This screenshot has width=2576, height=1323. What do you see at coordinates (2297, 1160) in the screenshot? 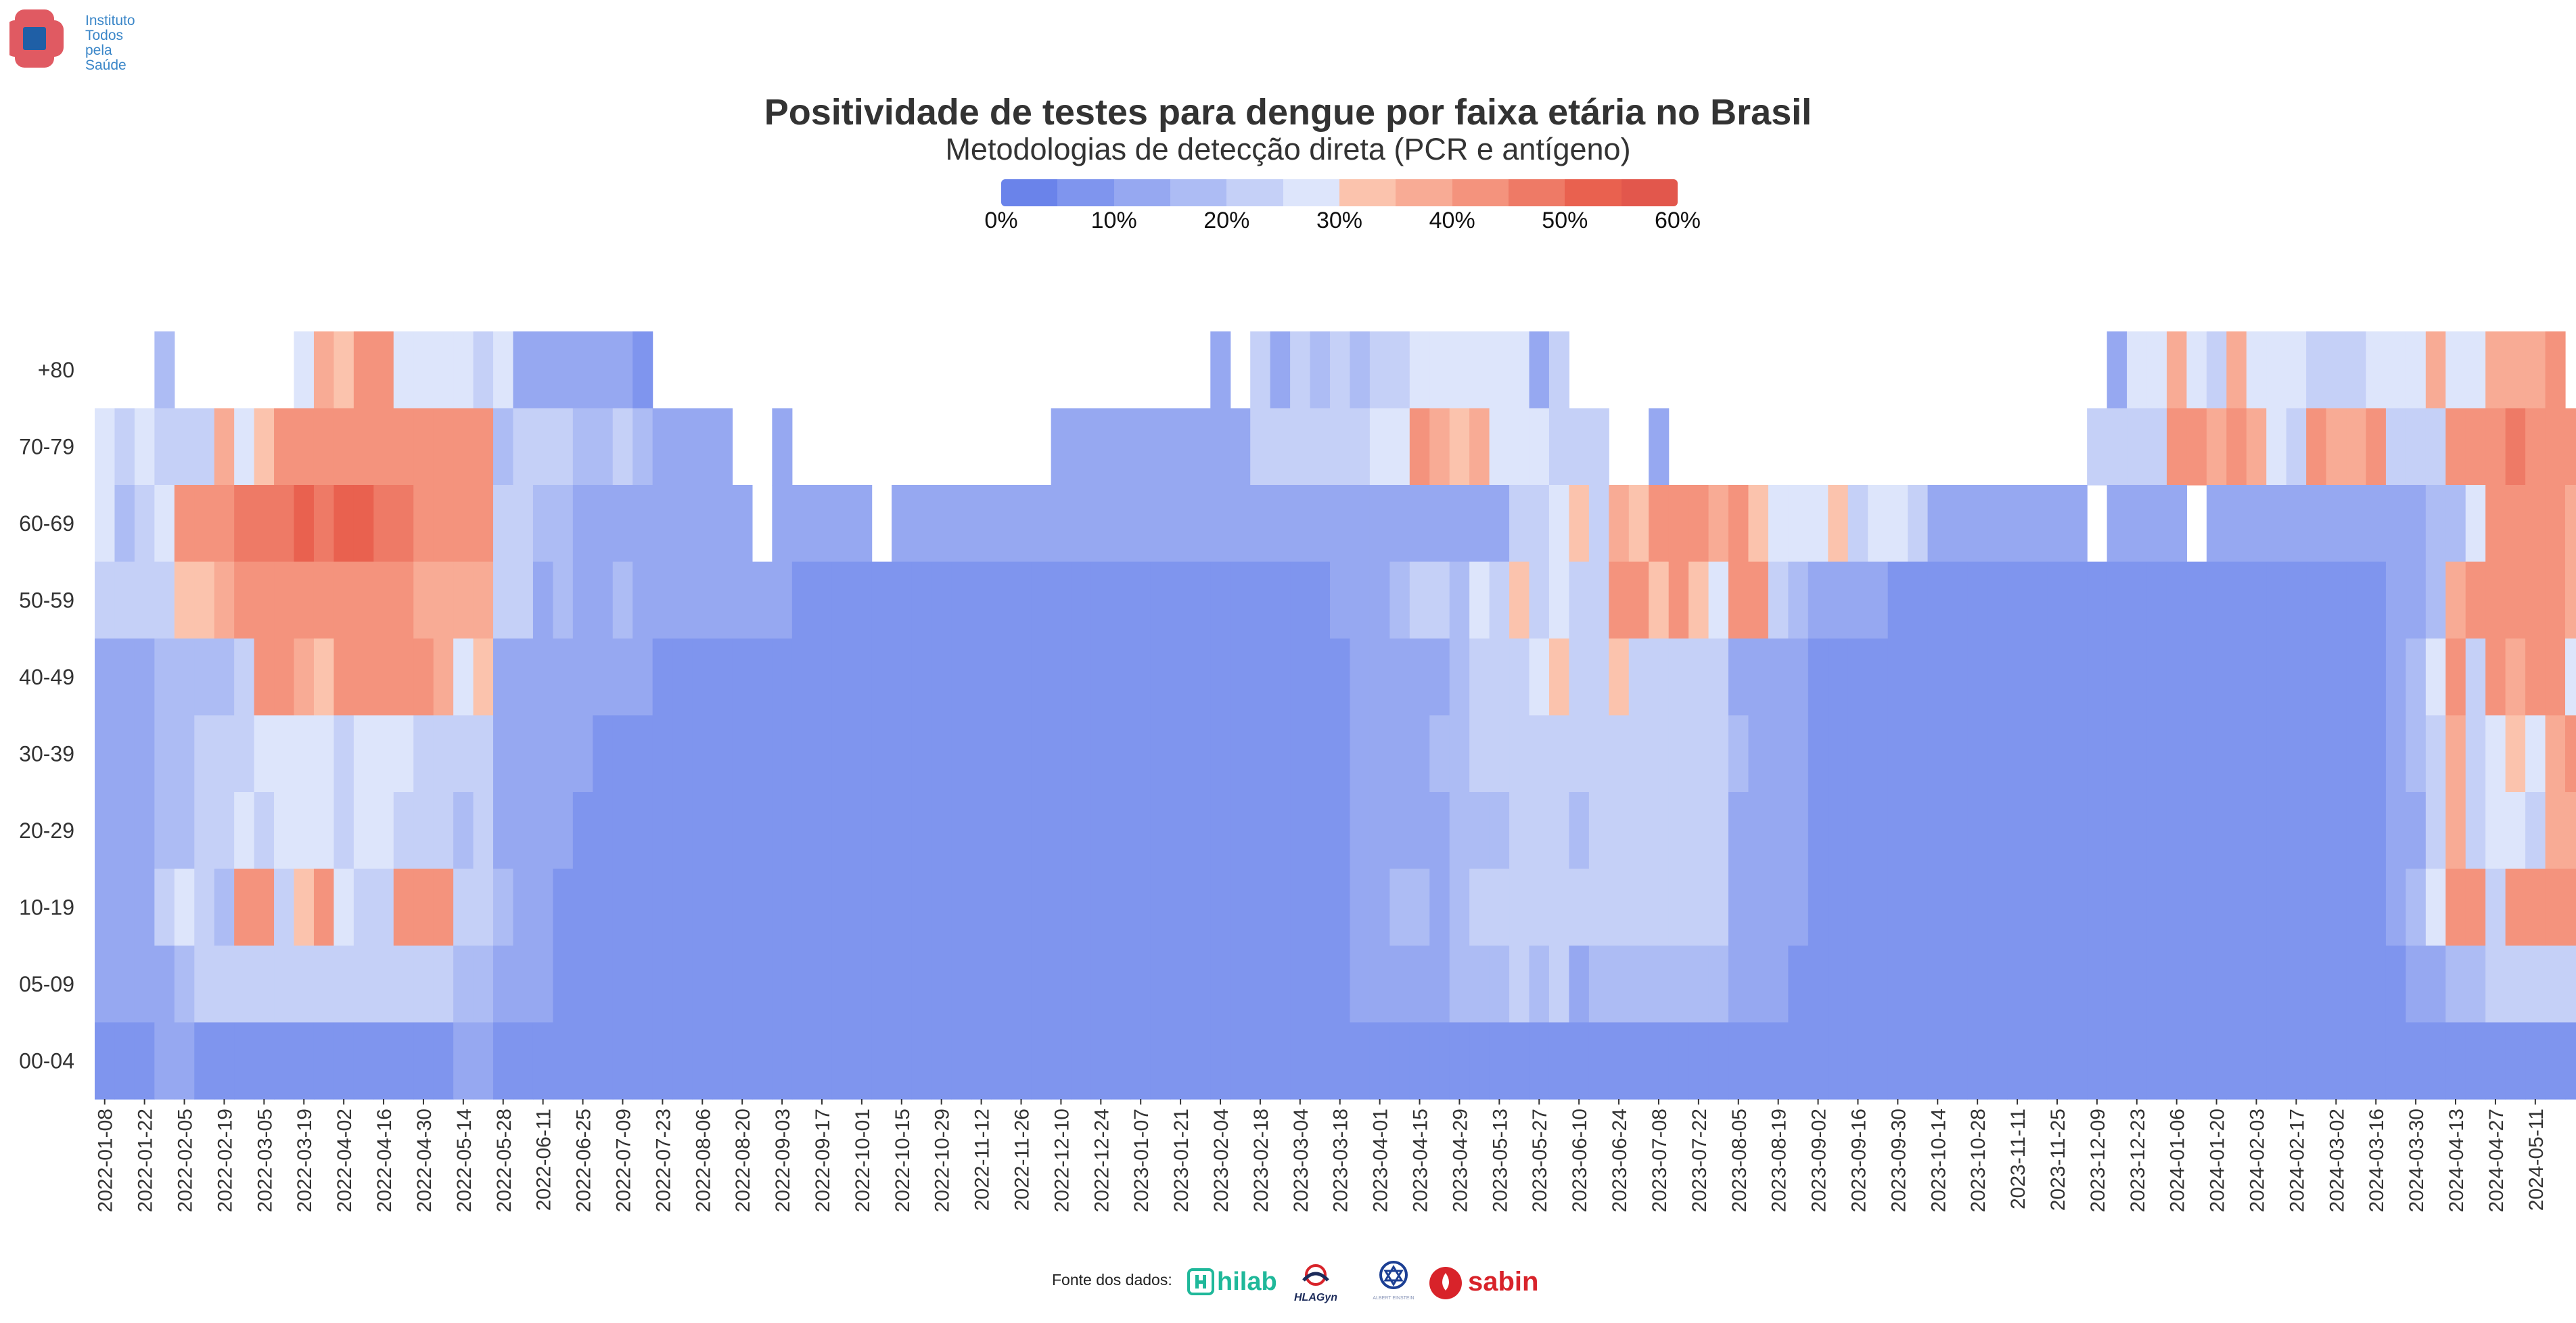
I see `x-tick-label: 2024-02-17` at bounding box center [2297, 1160].